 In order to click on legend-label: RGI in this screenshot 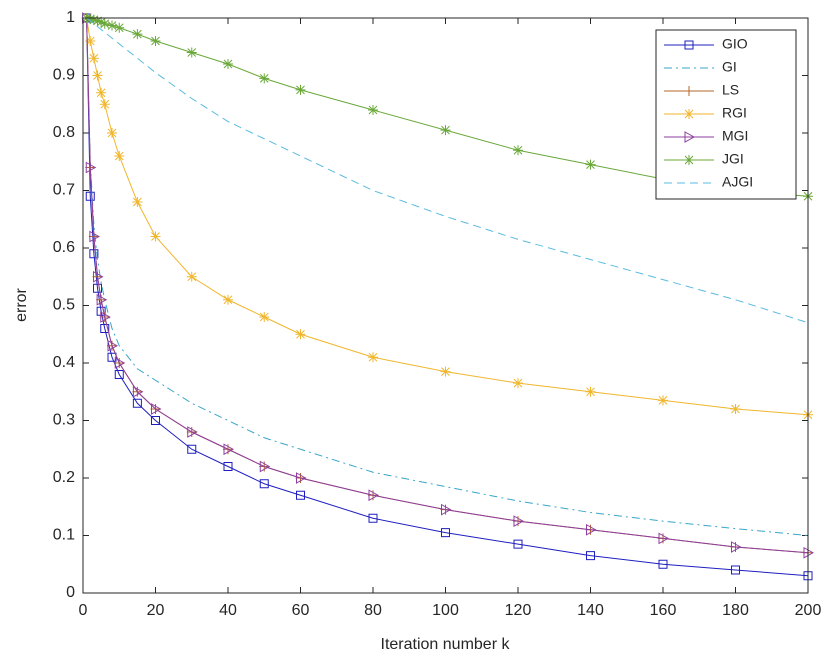, I will do `click(734, 113)`.